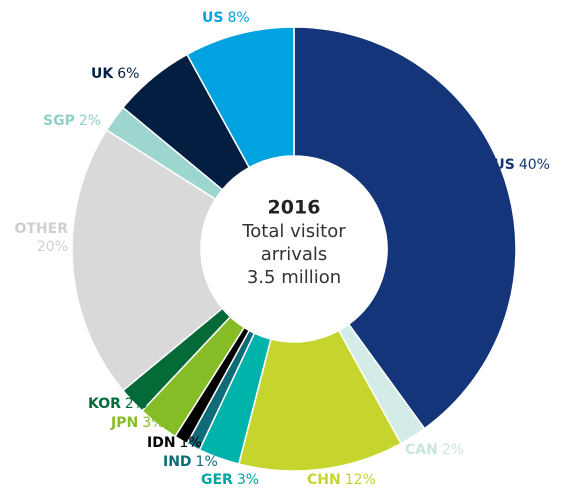  I want to click on category-name: IND, so click(177, 462).